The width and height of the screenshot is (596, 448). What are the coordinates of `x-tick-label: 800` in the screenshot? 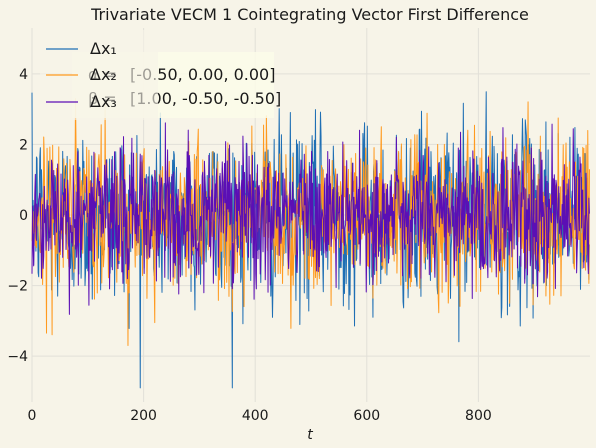 It's located at (478, 416).